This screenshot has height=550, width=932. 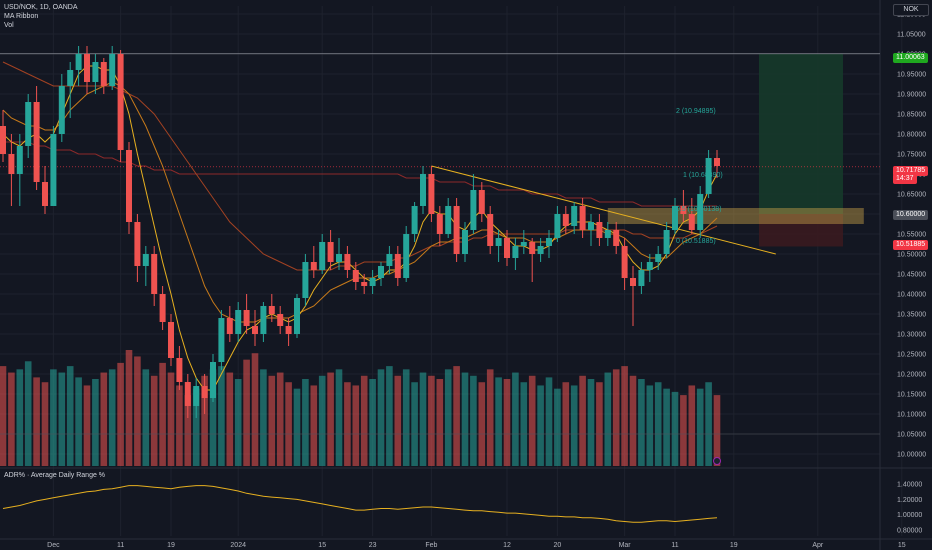 What do you see at coordinates (699, 209) in the screenshot?
I see `fib-label-05: 0.5 (10.60138)` at bounding box center [699, 209].